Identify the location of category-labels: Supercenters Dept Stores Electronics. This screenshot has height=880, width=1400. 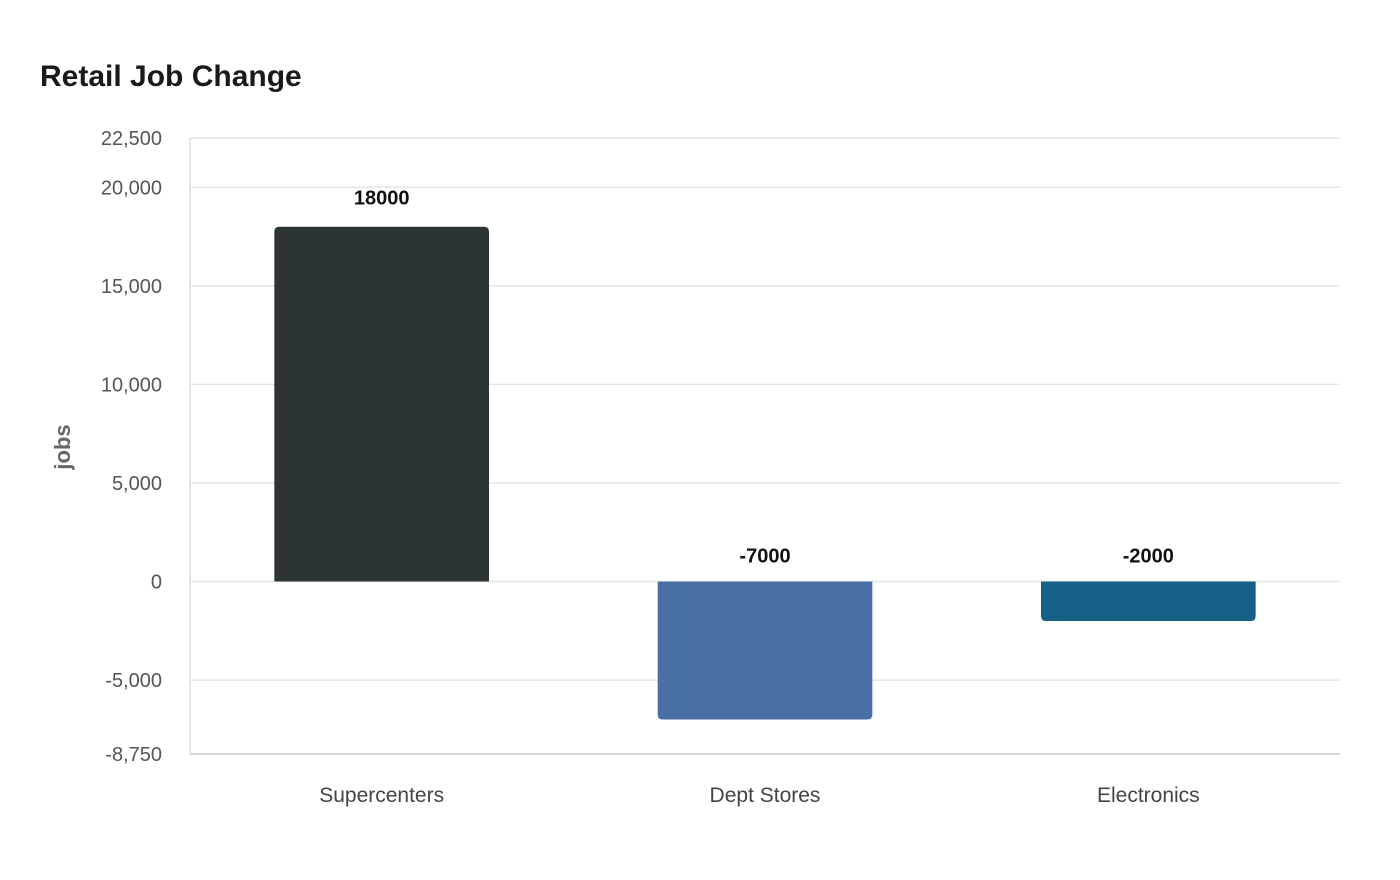
(759, 795).